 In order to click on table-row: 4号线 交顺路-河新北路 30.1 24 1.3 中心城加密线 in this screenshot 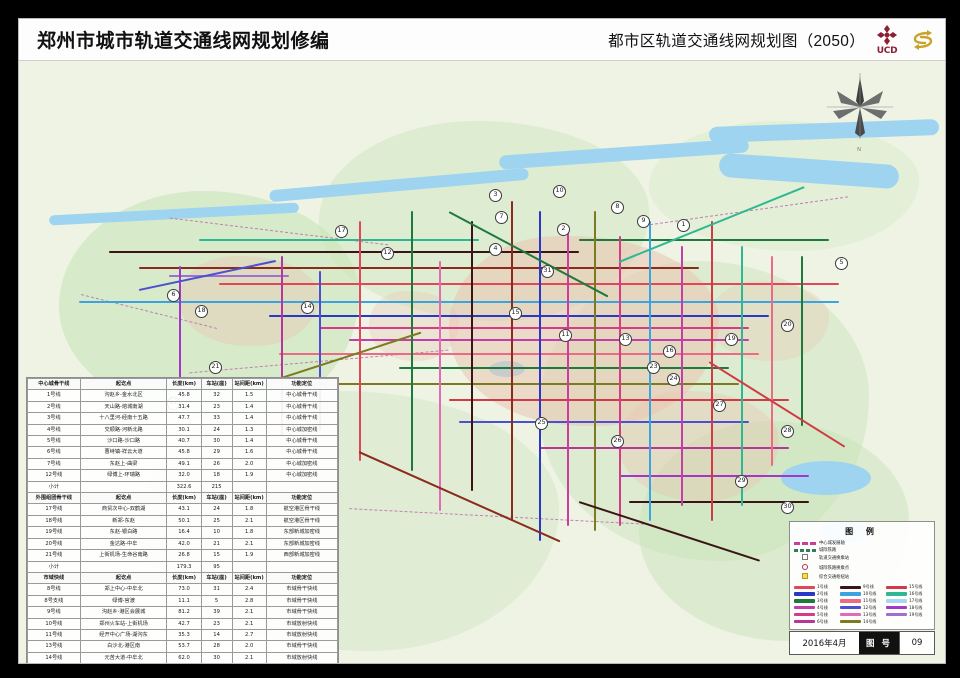, I will do `click(183, 430)`.